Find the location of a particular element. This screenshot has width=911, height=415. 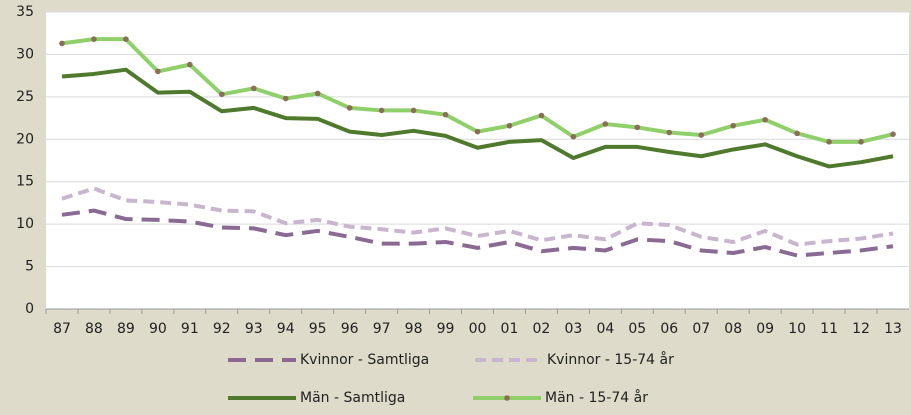

x-tick-label: 94 is located at coordinates (286, 329).